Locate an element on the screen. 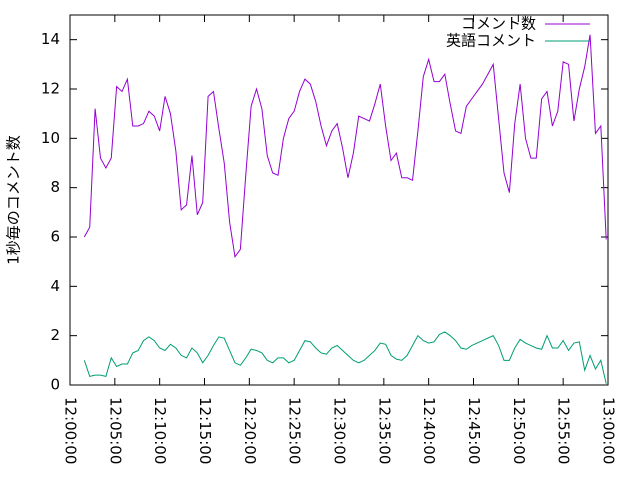 The height and width of the screenshot is (480, 640). x-tick-label: 12:35:00 is located at coordinates (384, 430).